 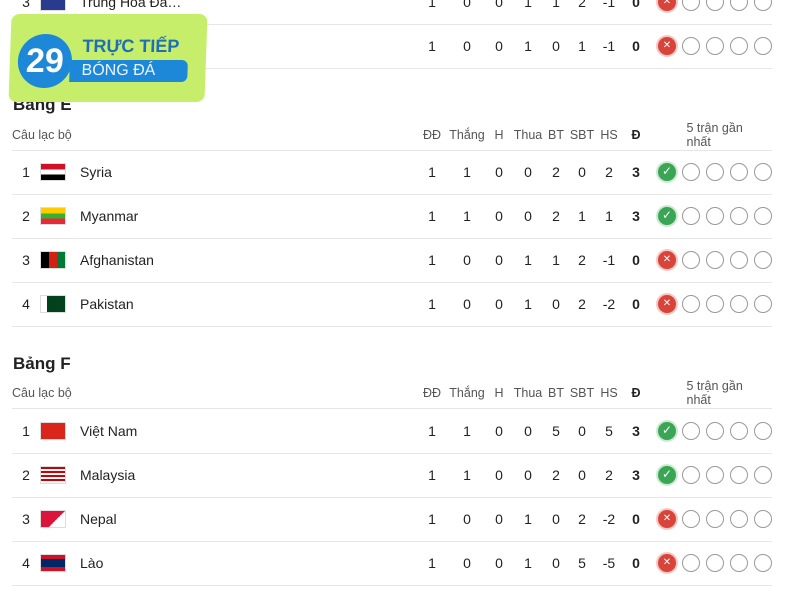 I want to click on team-name: Myanmar, so click(x=109, y=216).